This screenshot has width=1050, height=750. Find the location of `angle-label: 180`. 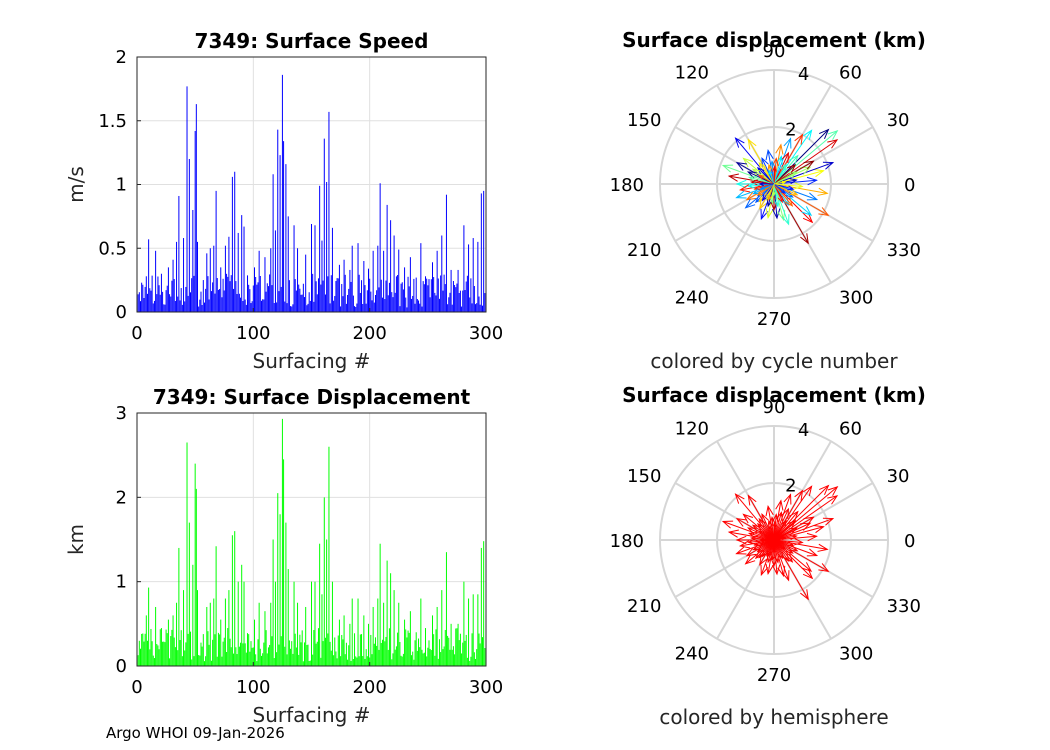

angle-label: 180 is located at coordinates (627, 185).